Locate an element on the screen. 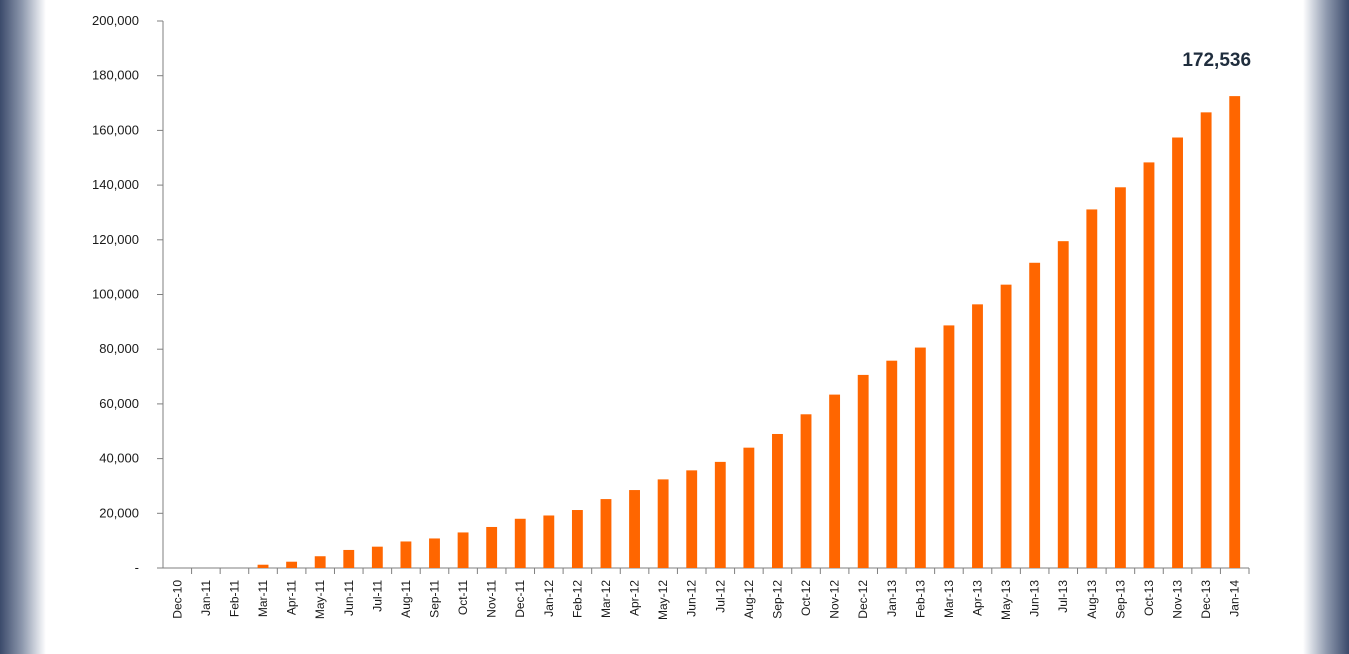 The height and width of the screenshot is (654, 1349). y-tick-label: 80,000 is located at coordinates (119, 348).